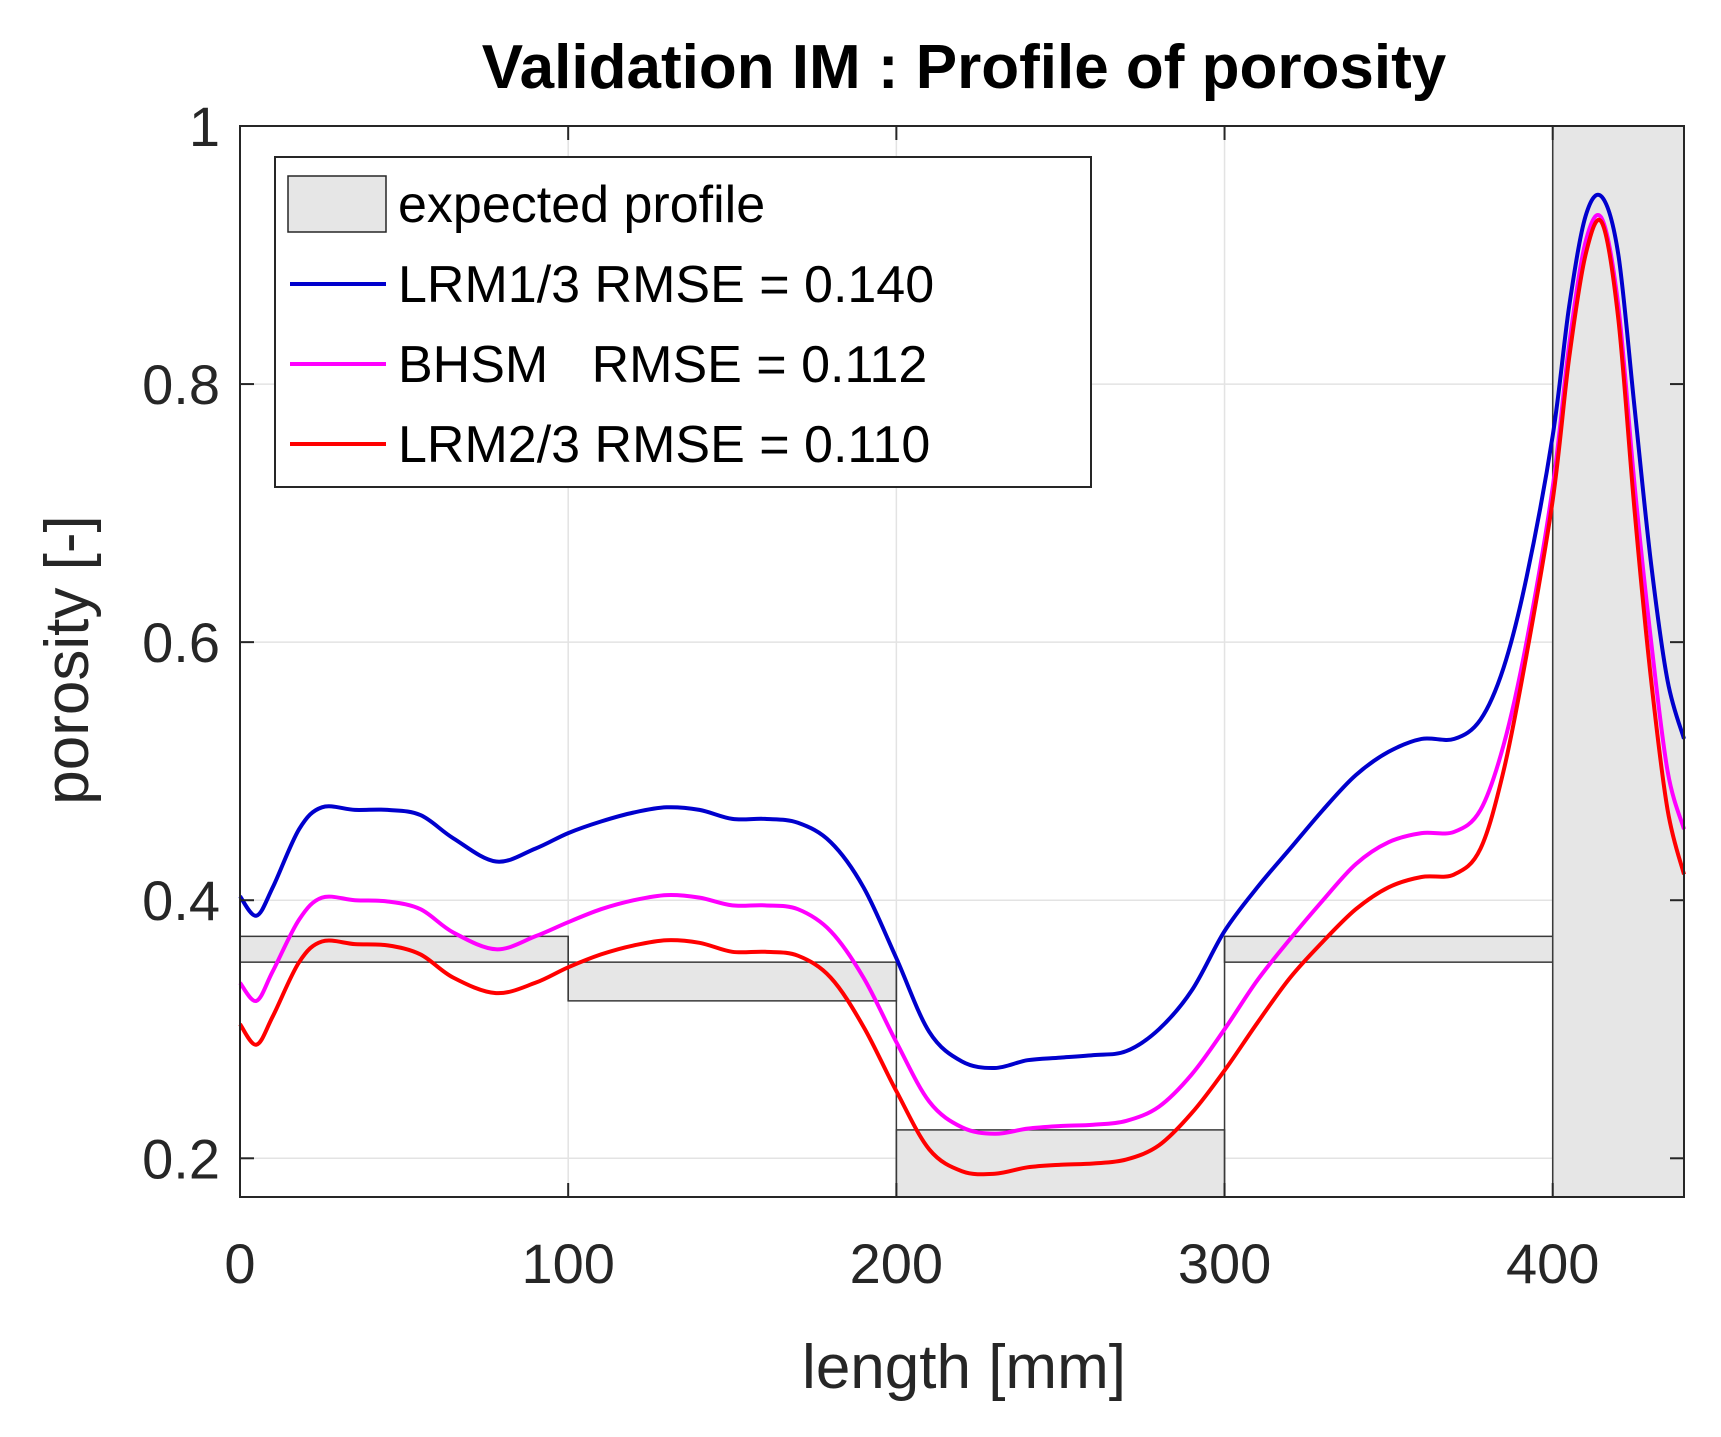 This screenshot has width=1721, height=1437. What do you see at coordinates (567, 1263) in the screenshot?
I see `x-tick-label-1: 100` at bounding box center [567, 1263].